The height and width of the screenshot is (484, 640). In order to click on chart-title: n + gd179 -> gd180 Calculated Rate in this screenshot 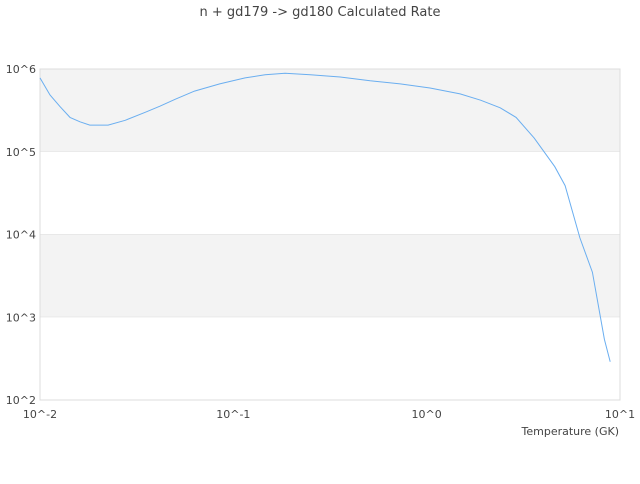, I will do `click(320, 12)`.